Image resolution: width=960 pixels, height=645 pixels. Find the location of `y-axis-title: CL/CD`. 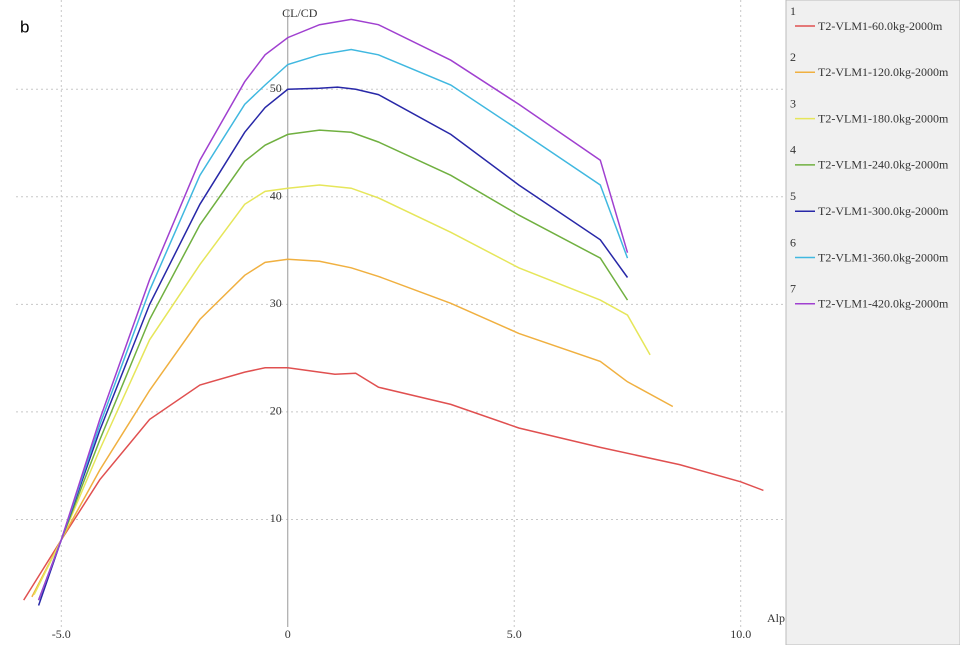

y-axis-title: CL/CD is located at coordinates (300, 13).